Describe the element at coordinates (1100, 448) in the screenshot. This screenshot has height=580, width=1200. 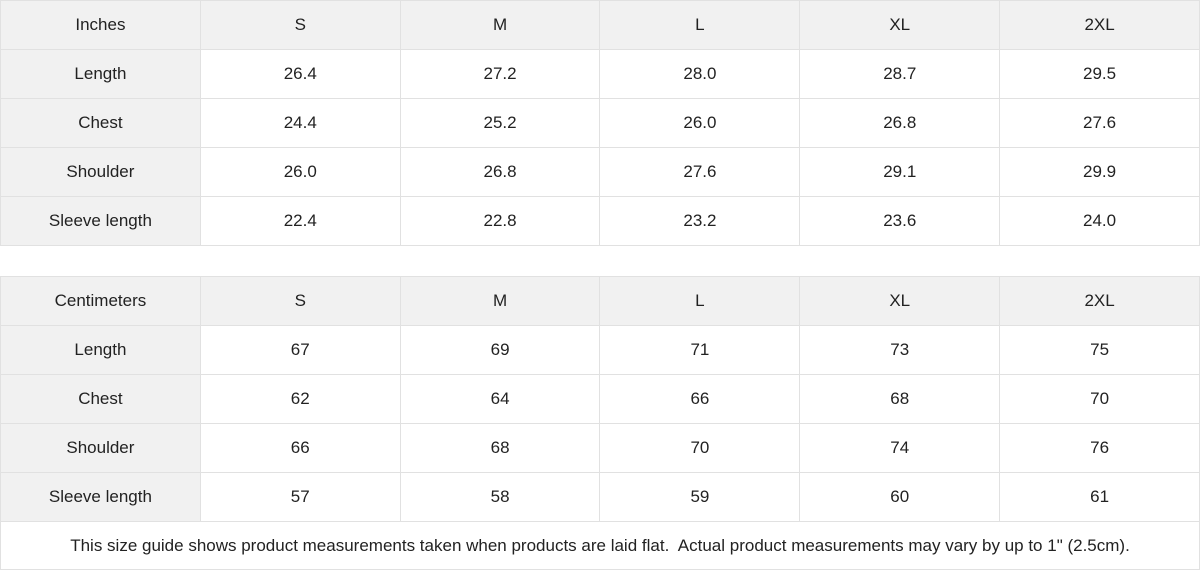
I see `value-cell: 76` at that location.